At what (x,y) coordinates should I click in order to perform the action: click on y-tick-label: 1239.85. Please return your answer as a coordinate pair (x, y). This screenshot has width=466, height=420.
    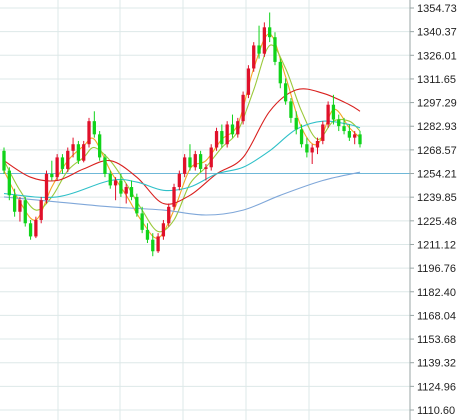
    Looking at the image, I should click on (437, 198).